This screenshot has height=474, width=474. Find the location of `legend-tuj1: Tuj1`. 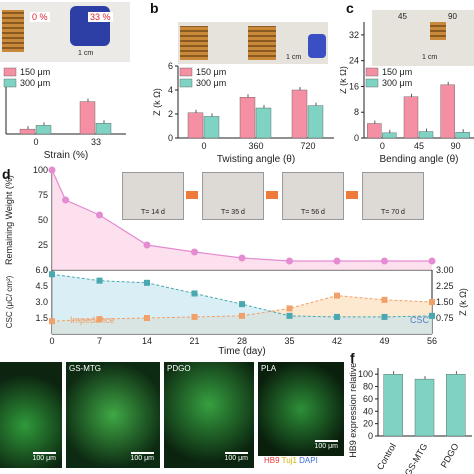

legend-tuj1: Tuj1 is located at coordinates (289, 460).